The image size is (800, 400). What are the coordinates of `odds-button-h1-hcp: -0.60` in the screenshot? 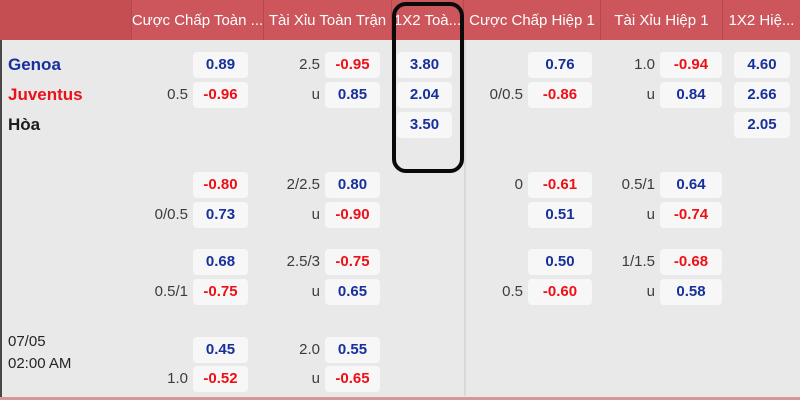 It's located at (560, 292).